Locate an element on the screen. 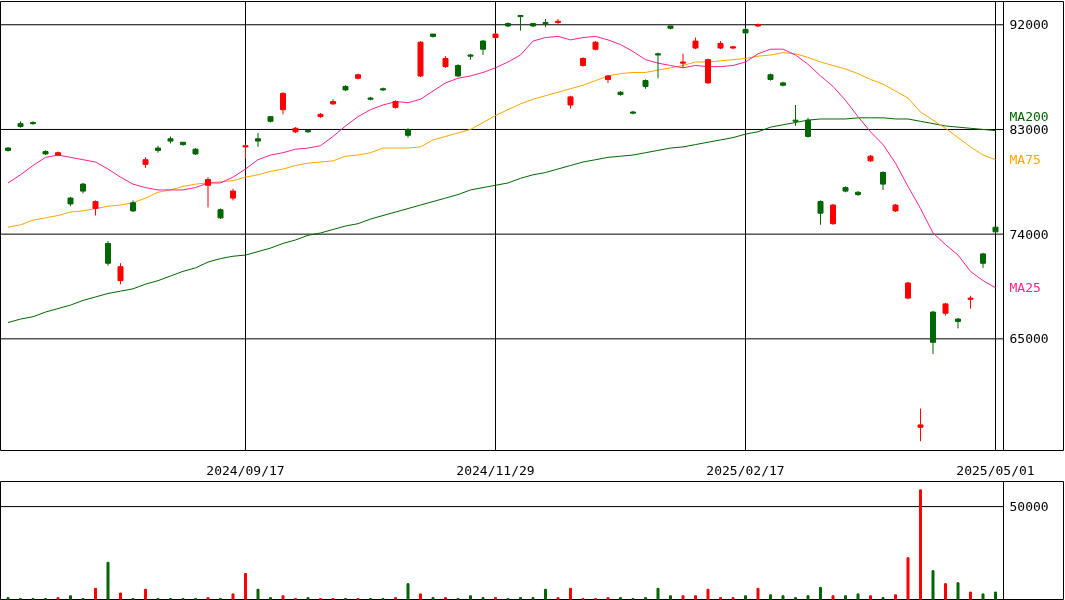  y-tick-label: 74000 is located at coordinates (1029, 234).